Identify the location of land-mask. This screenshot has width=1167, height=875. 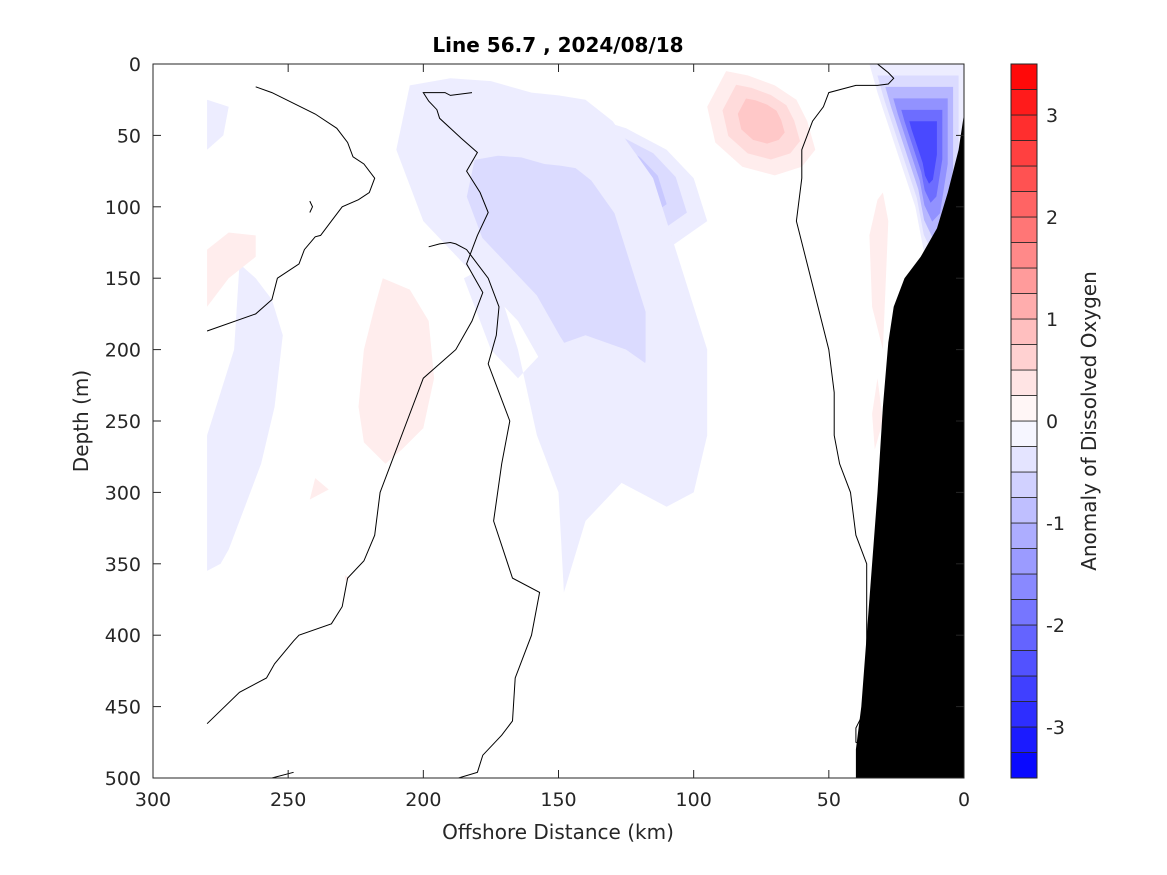
(909, 446).